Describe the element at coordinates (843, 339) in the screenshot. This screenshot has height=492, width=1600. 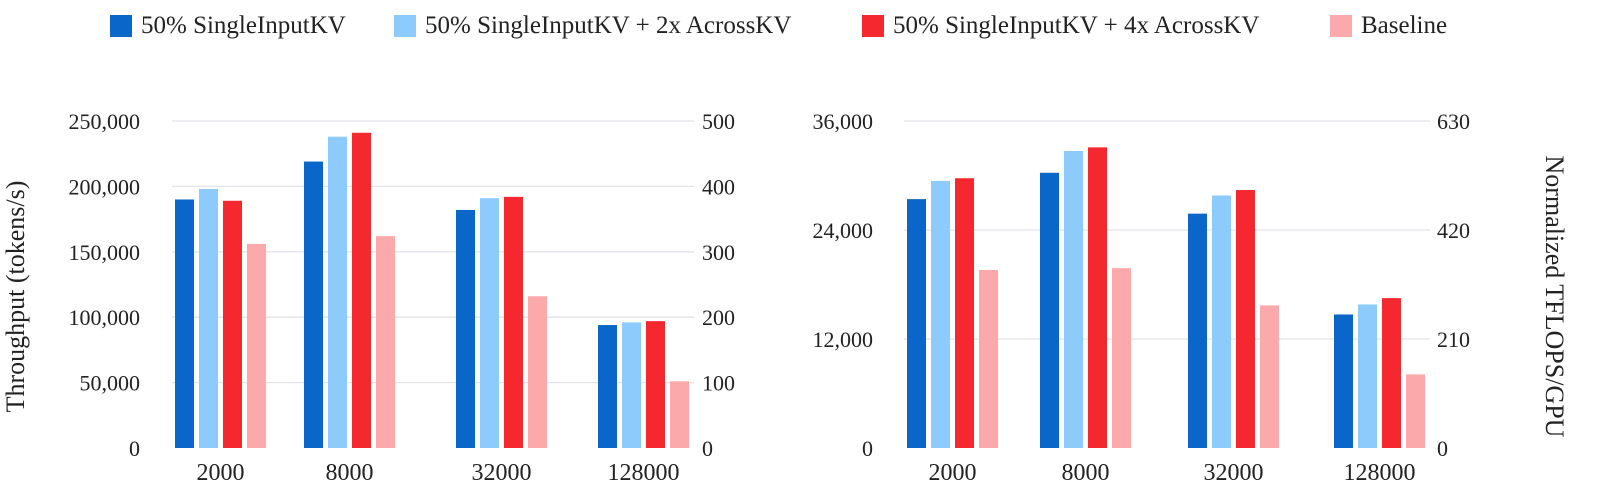
I see `y-tick-label: 12,000` at that location.